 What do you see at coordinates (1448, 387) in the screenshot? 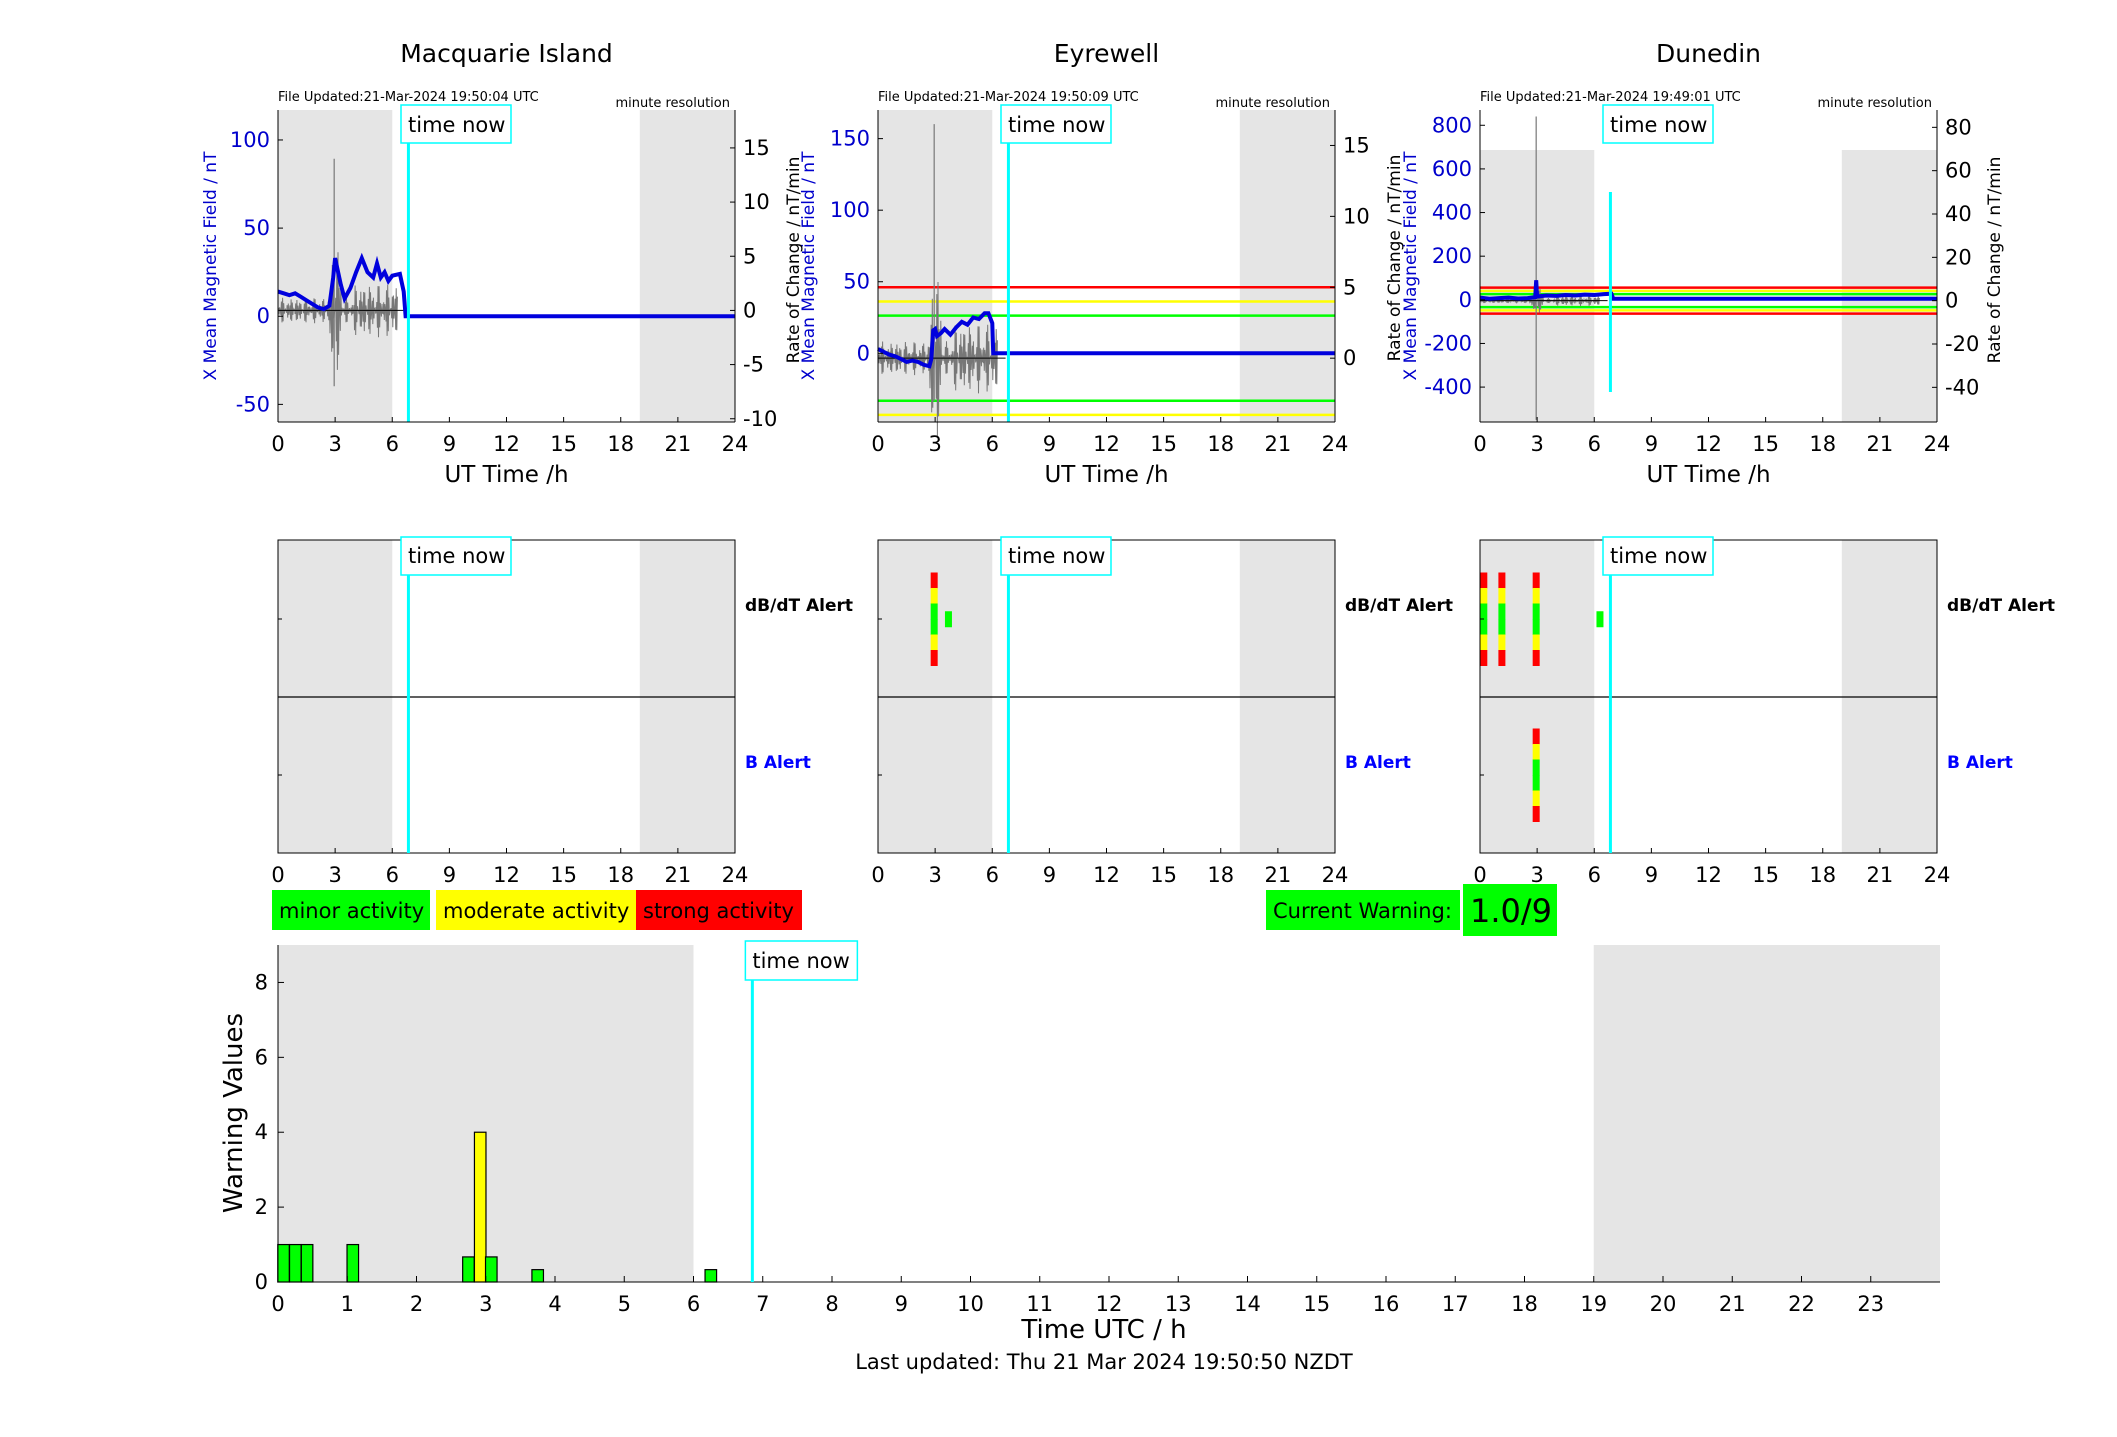
I see `left-tick-label: -400` at bounding box center [1448, 387].